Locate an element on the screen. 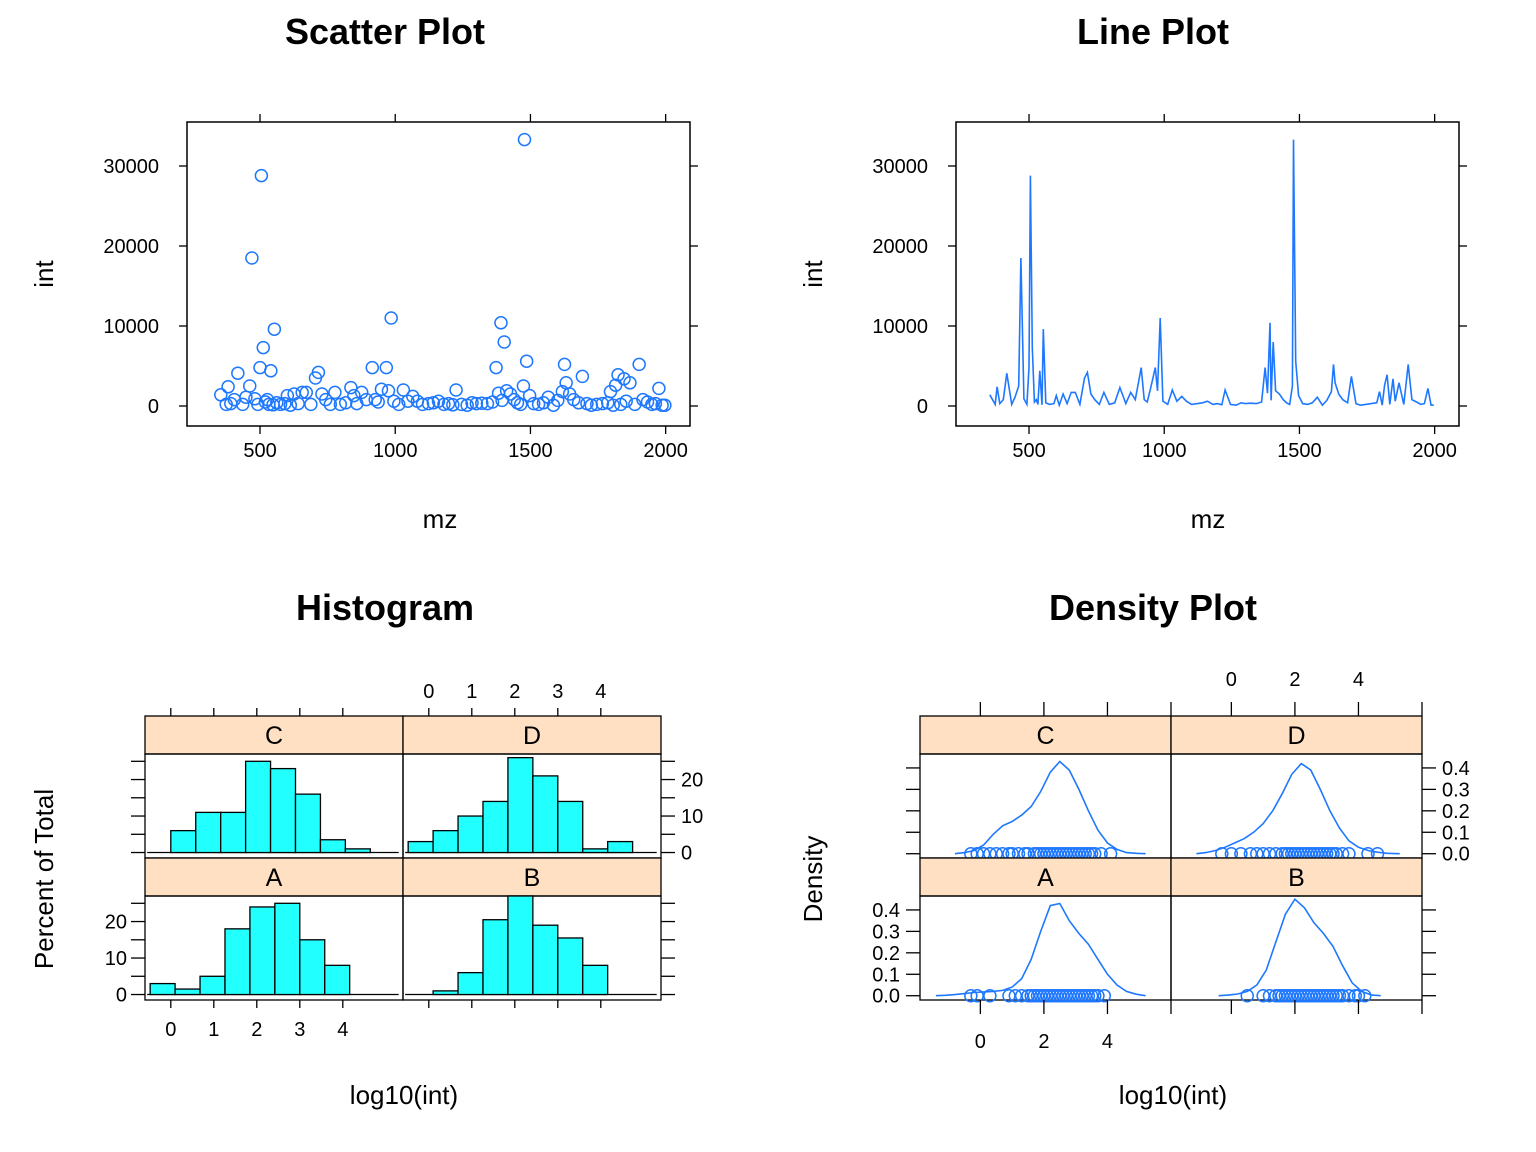 The width and height of the screenshot is (1536, 1152). scatter-ytick-label: 0 is located at coordinates (153, 407).